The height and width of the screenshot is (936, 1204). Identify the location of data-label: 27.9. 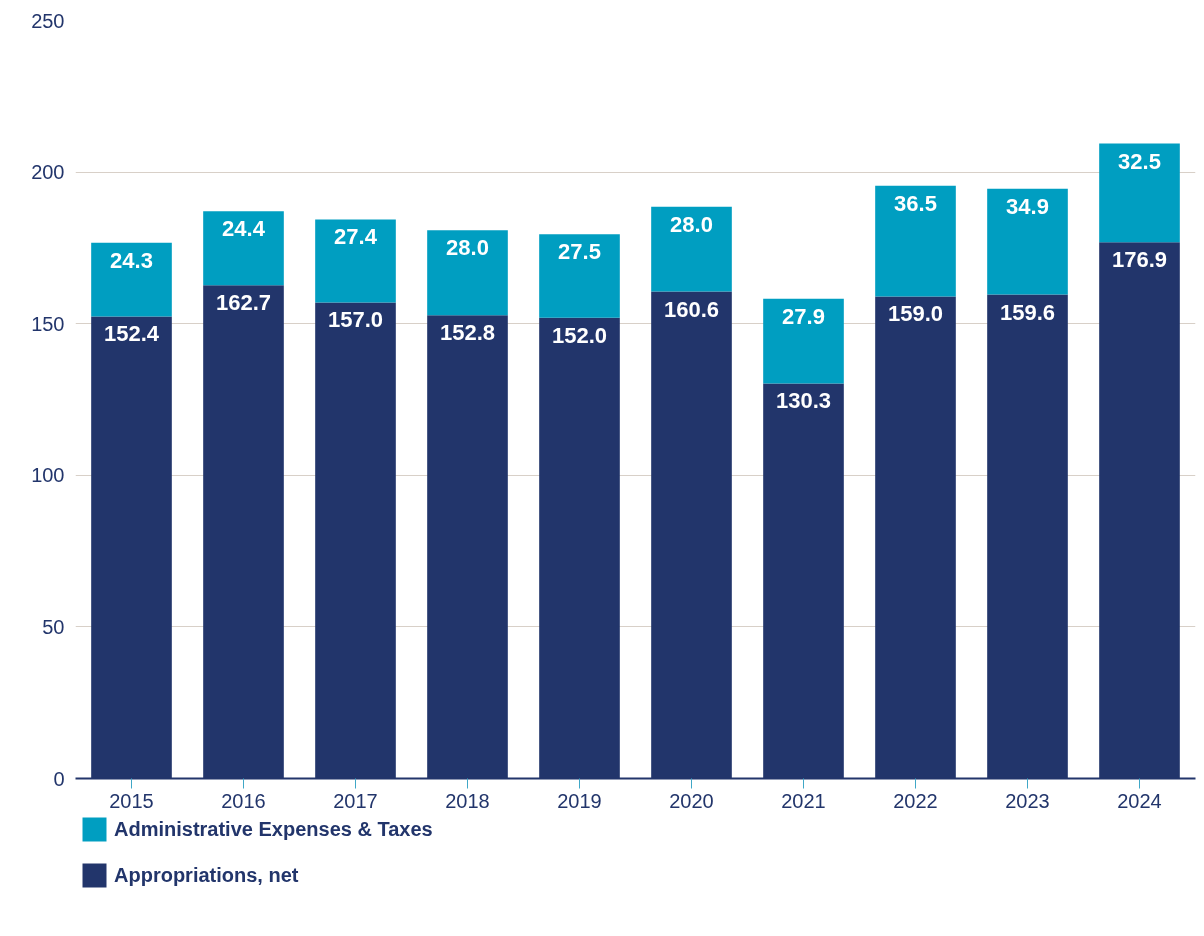
(803, 316).